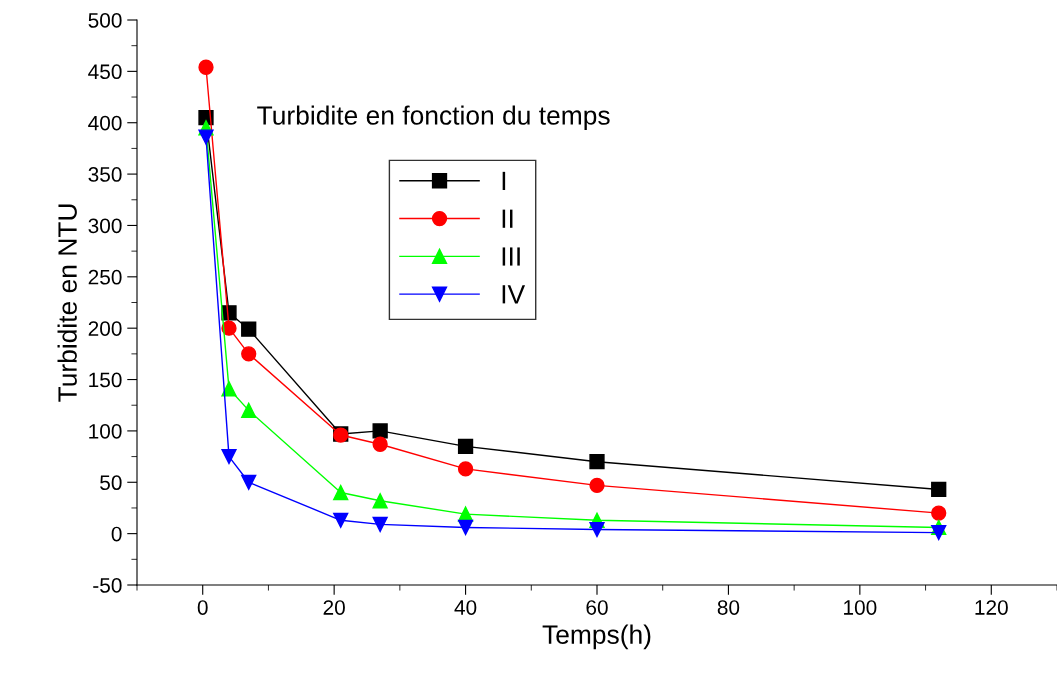 Image resolution: width=1057 pixels, height=674 pixels. Describe the element at coordinates (597, 607) in the screenshot. I see `x-tick-label: 60` at that location.